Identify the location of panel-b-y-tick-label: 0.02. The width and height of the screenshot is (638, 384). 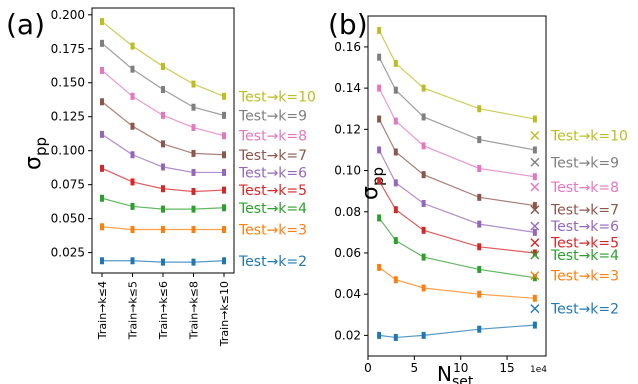
(347, 335).